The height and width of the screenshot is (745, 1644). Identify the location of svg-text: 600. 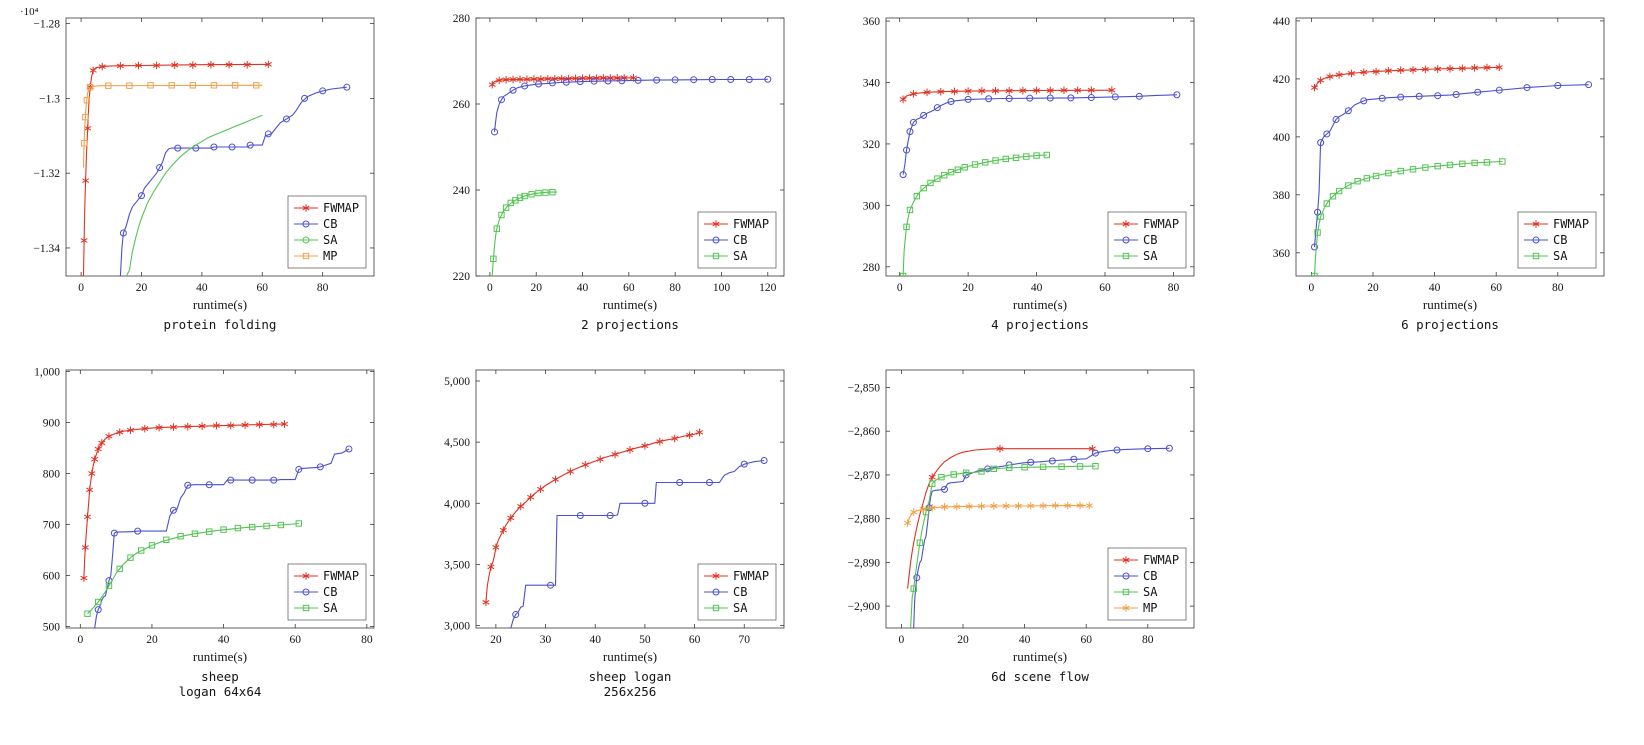
(52, 576).